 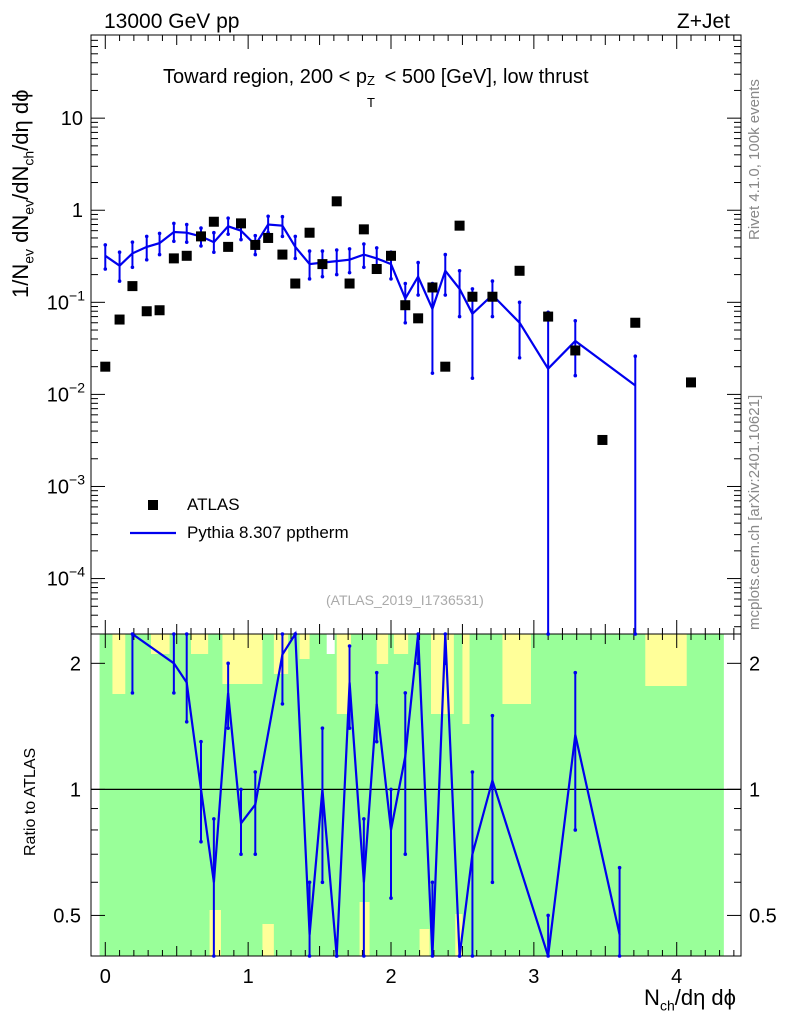 I want to click on main-y-tick-label: 10⁻³, so click(x=66, y=484).